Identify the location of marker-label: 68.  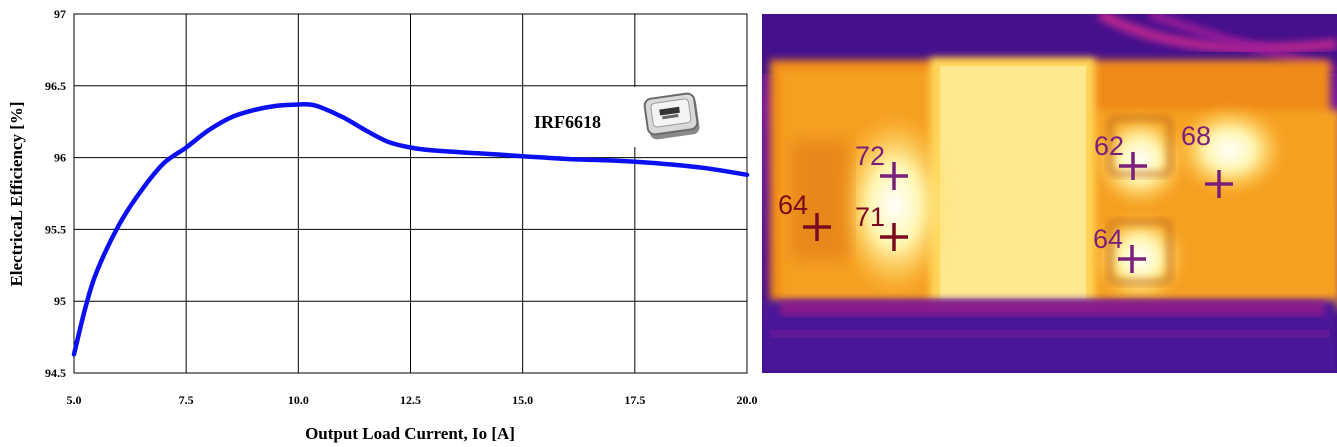
(1196, 136).